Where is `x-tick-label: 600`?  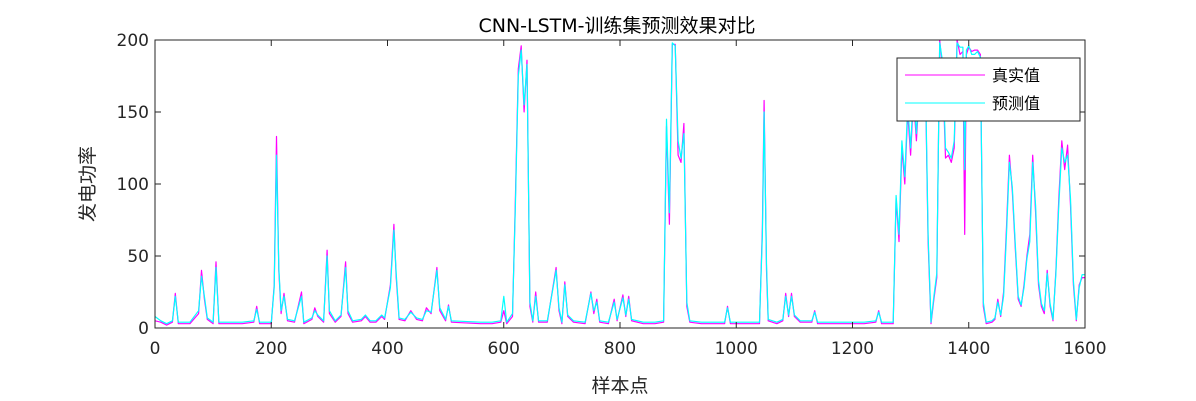 x-tick-label: 600 is located at coordinates (504, 349).